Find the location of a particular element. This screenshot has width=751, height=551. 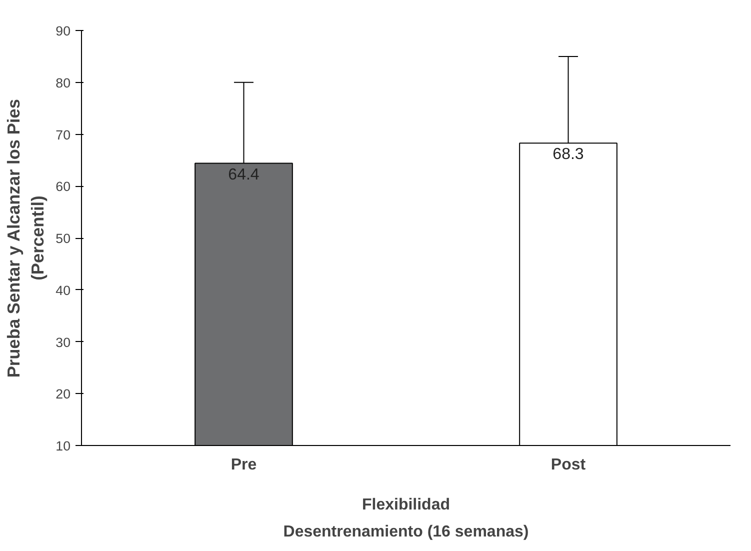

x-tick-label: Post is located at coordinates (568, 465).